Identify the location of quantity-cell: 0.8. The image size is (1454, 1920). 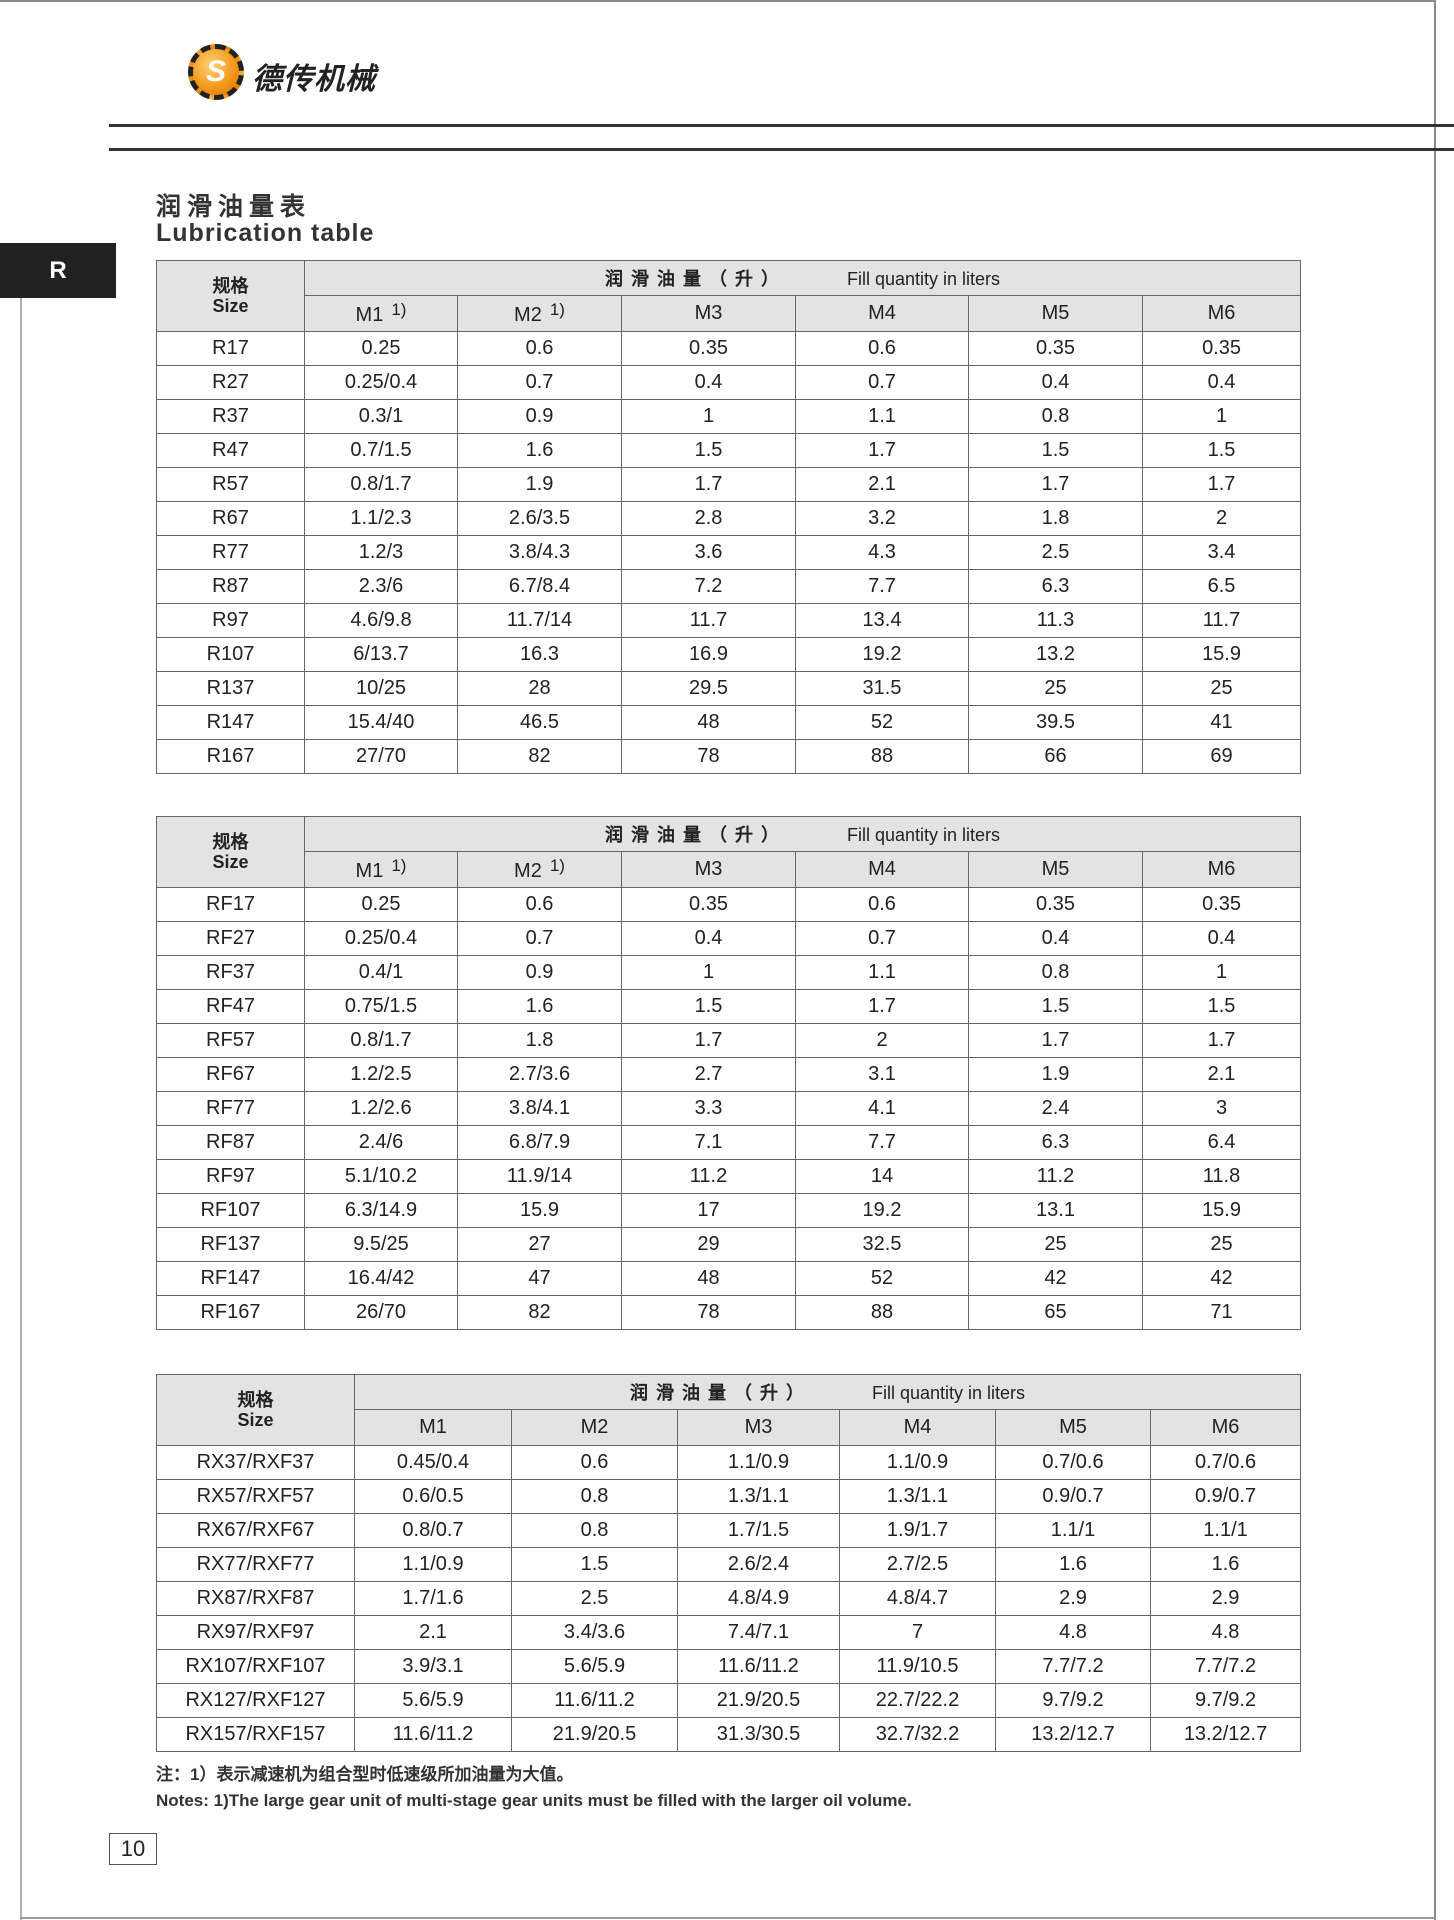
(594, 1496).